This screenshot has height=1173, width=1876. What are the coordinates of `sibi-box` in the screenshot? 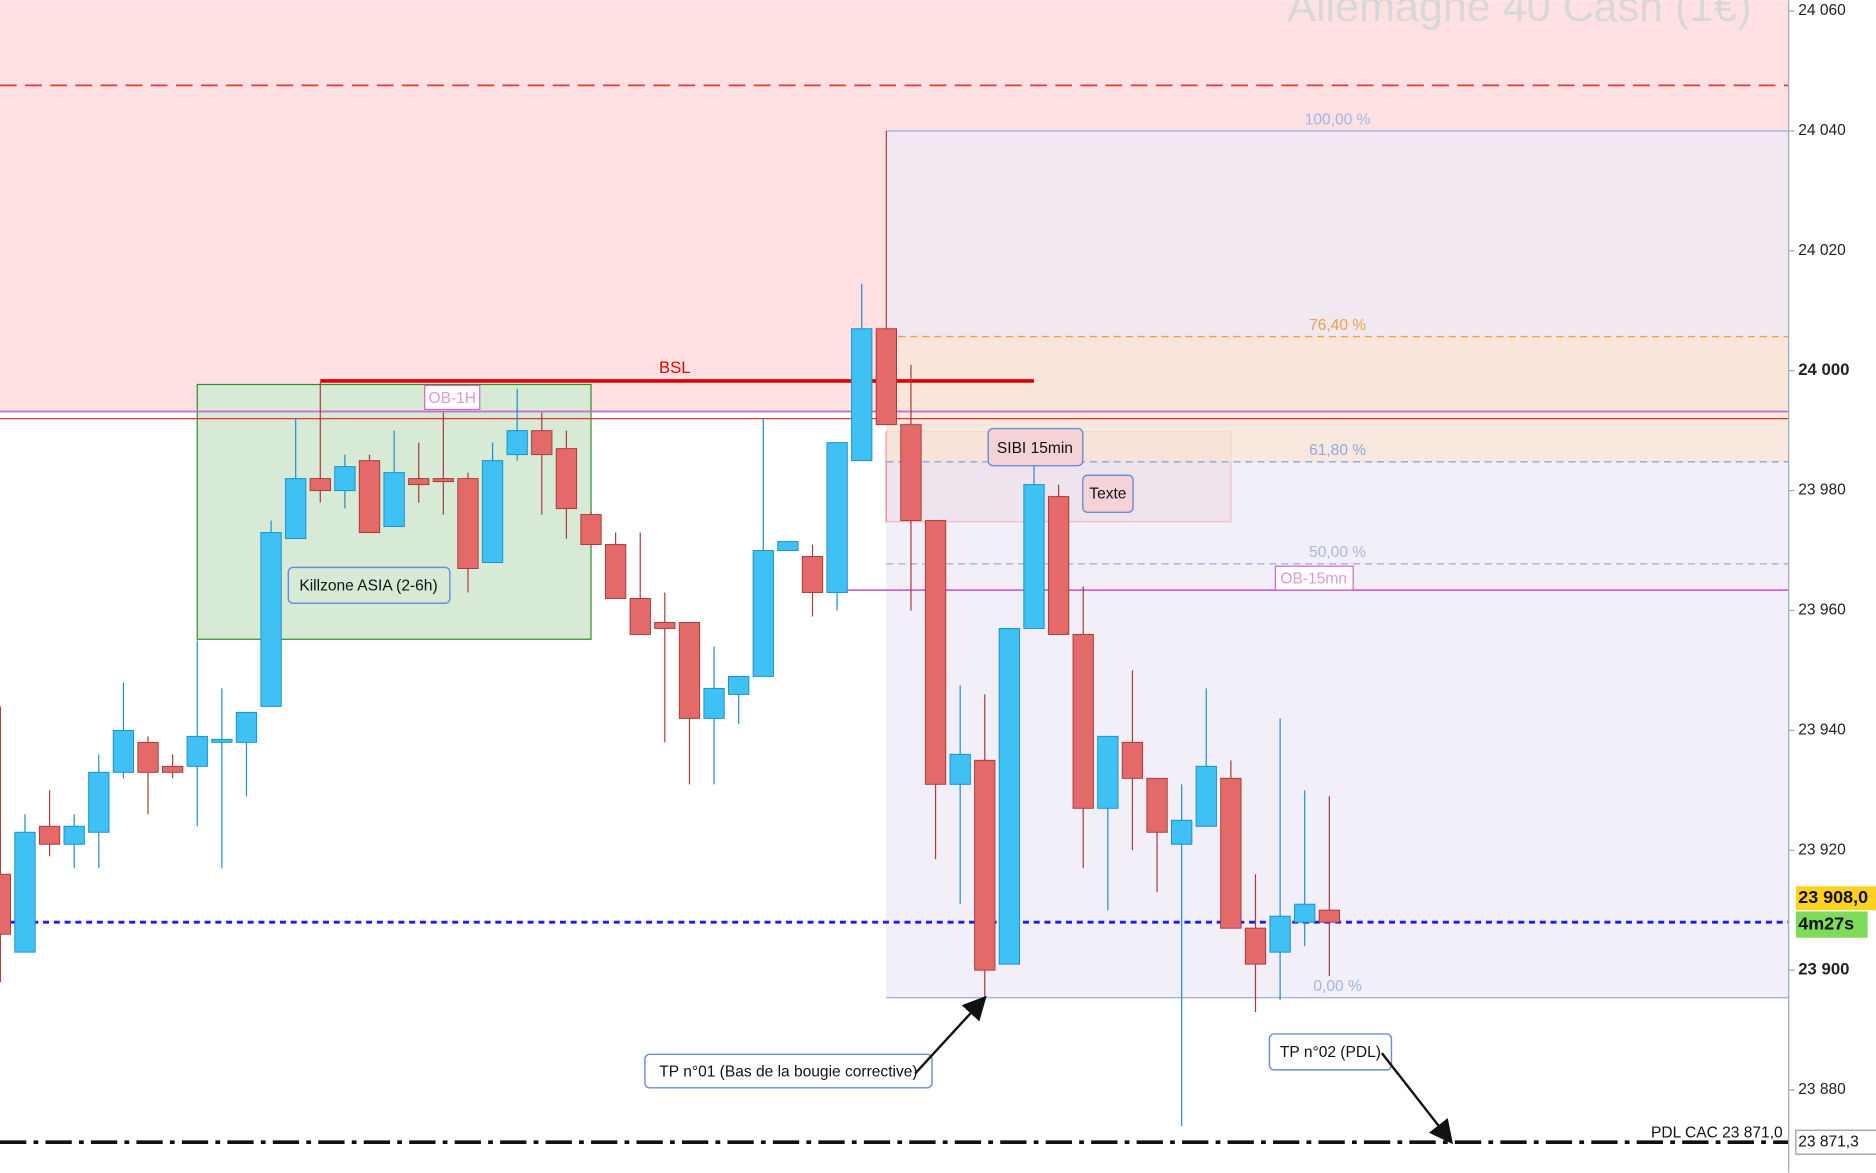 It's located at (1035, 447).